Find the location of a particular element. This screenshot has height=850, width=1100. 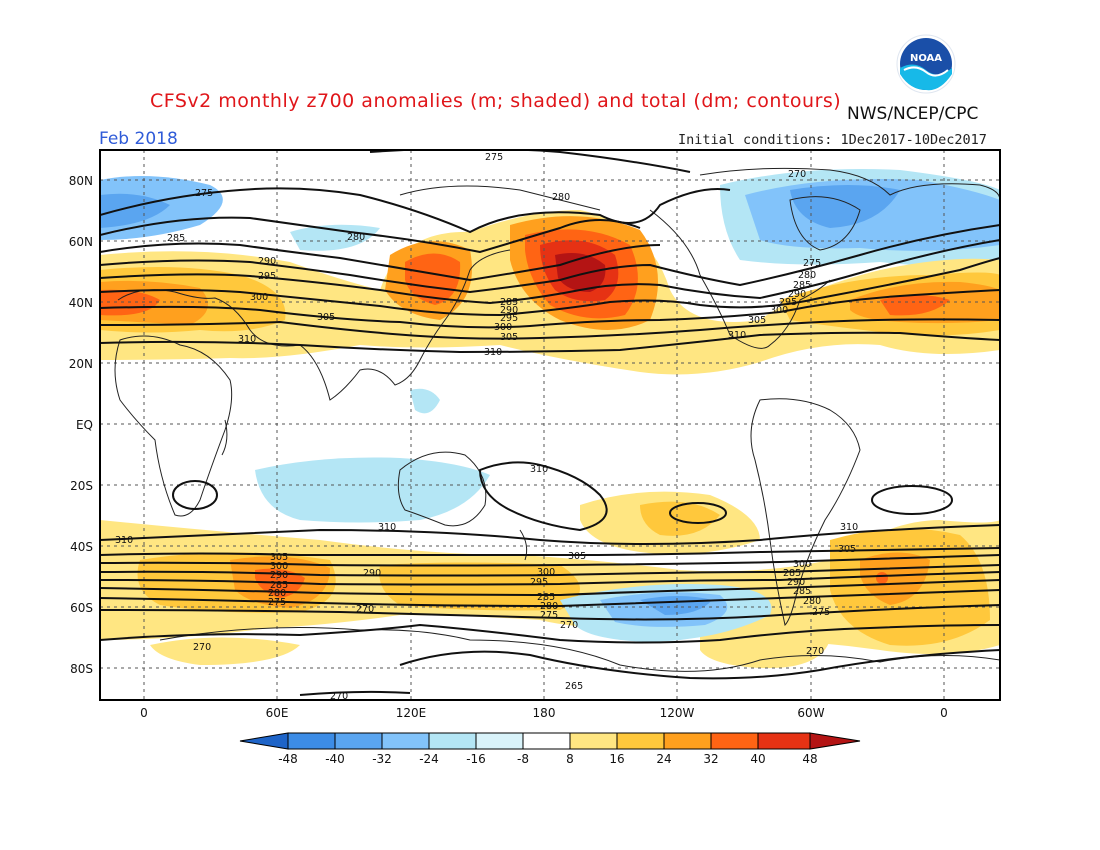

longitude-labels: 0 60E 120E 180 120W 60W 0 is located at coordinates (544, 713).